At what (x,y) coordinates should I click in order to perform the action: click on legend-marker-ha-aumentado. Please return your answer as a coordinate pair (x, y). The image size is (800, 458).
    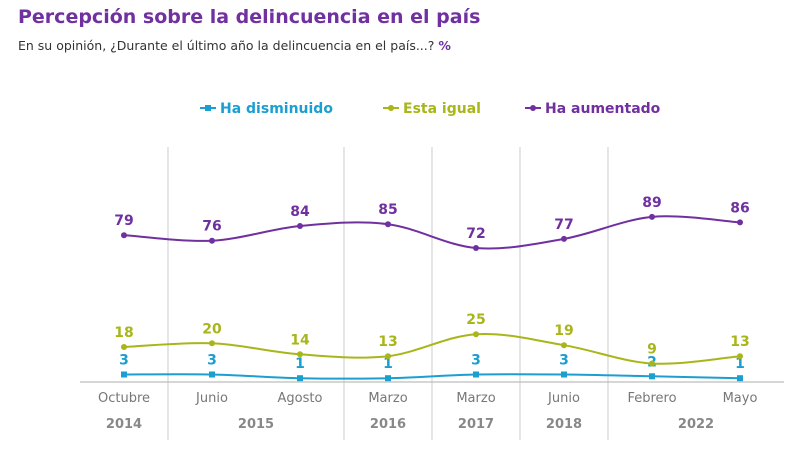
    Looking at the image, I should click on (533, 108).